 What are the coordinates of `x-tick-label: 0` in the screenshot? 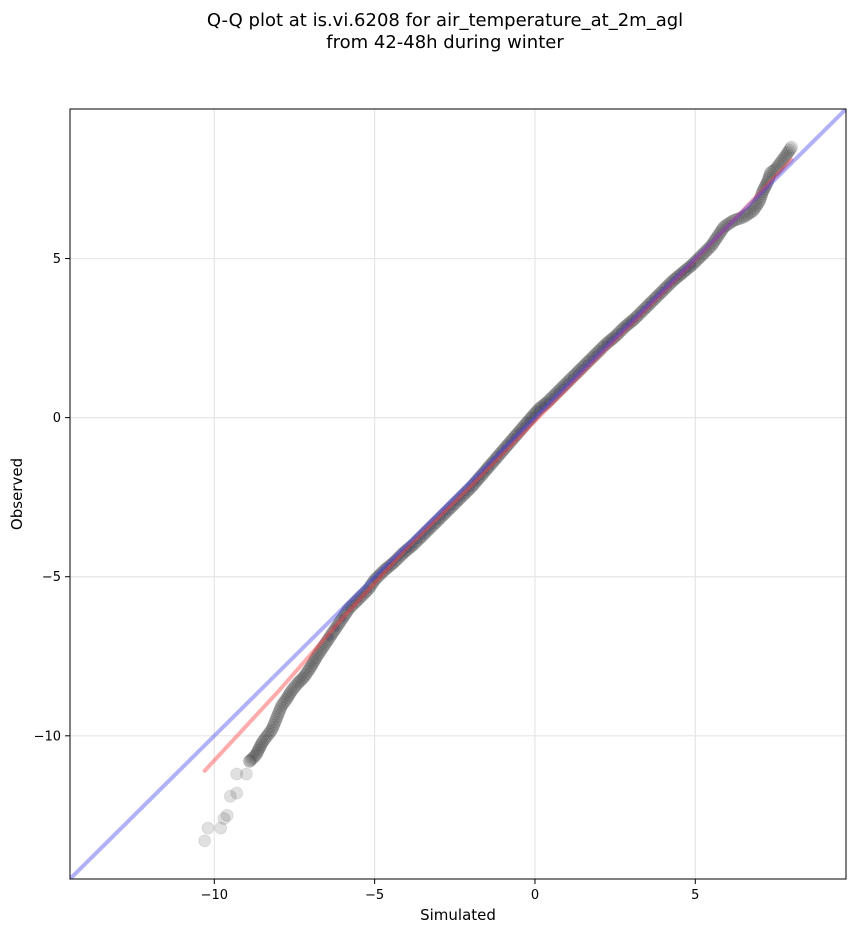 It's located at (535, 895).